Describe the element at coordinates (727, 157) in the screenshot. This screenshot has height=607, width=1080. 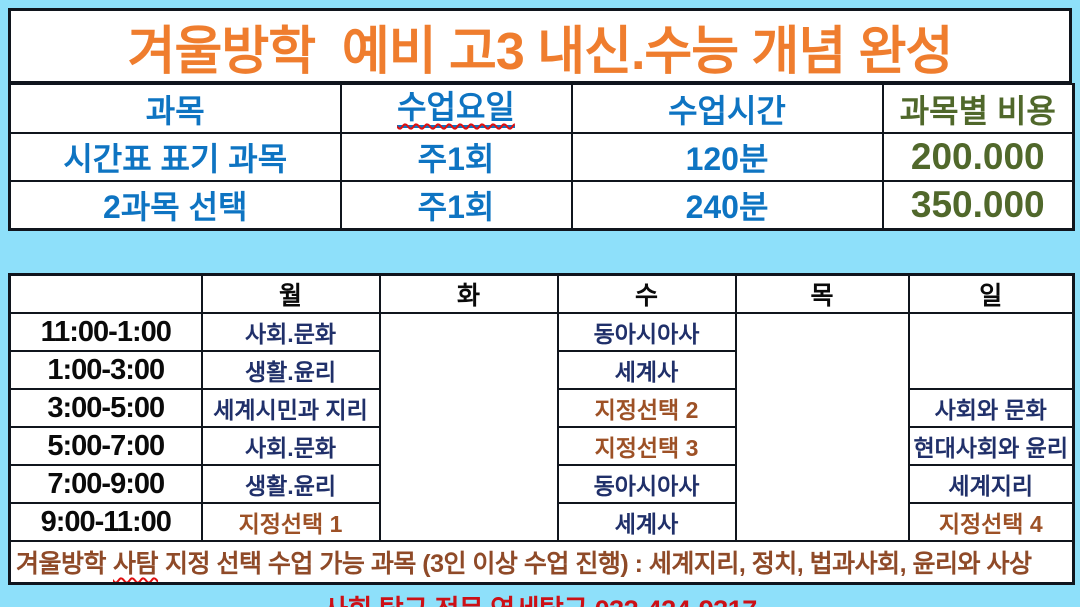
I see `pricing-cell-duration: 120분` at that location.